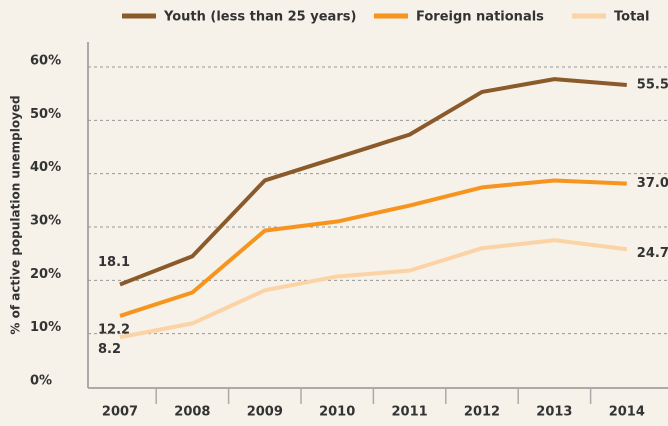  I want to click on y-tick-label: 20%, so click(45, 274).